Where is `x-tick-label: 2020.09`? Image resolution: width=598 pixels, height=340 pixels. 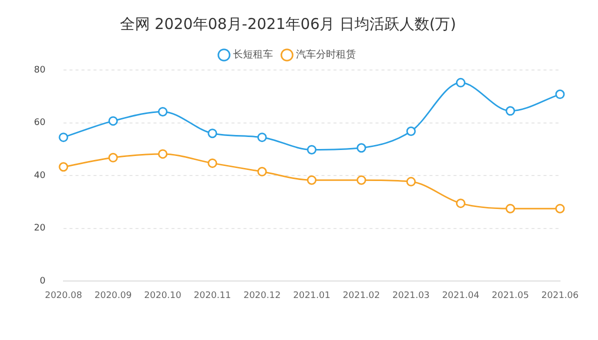 x-tick-label: 2020.09 is located at coordinates (113, 295).